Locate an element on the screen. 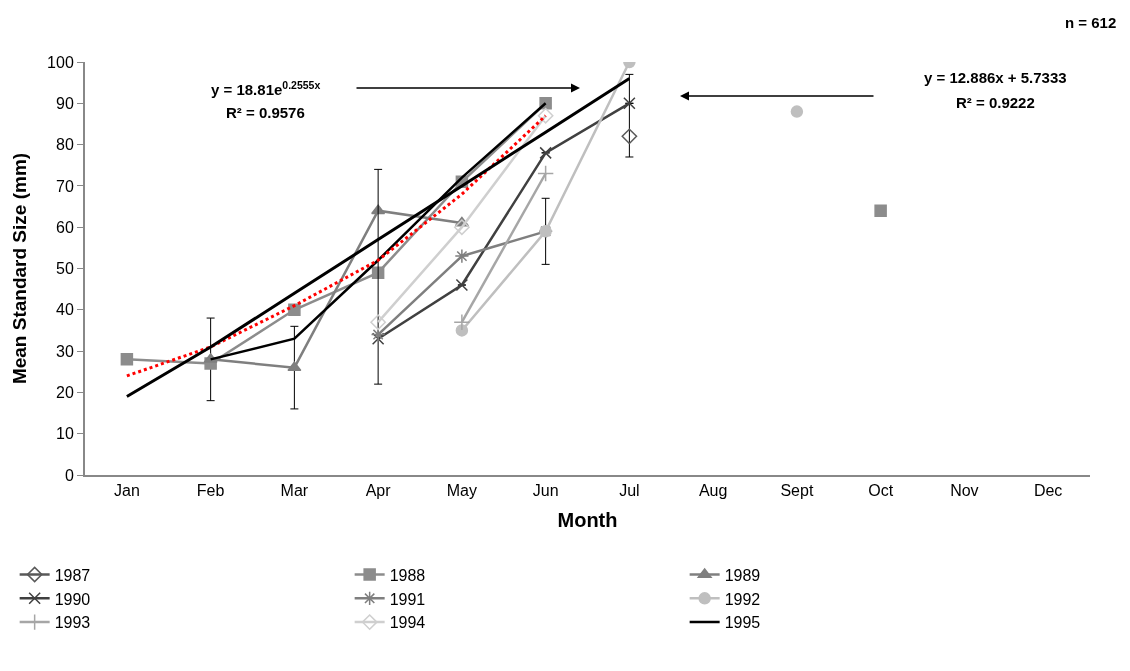 The height and width of the screenshot is (671, 1130). legend-label: 1987 is located at coordinates (72, 575).